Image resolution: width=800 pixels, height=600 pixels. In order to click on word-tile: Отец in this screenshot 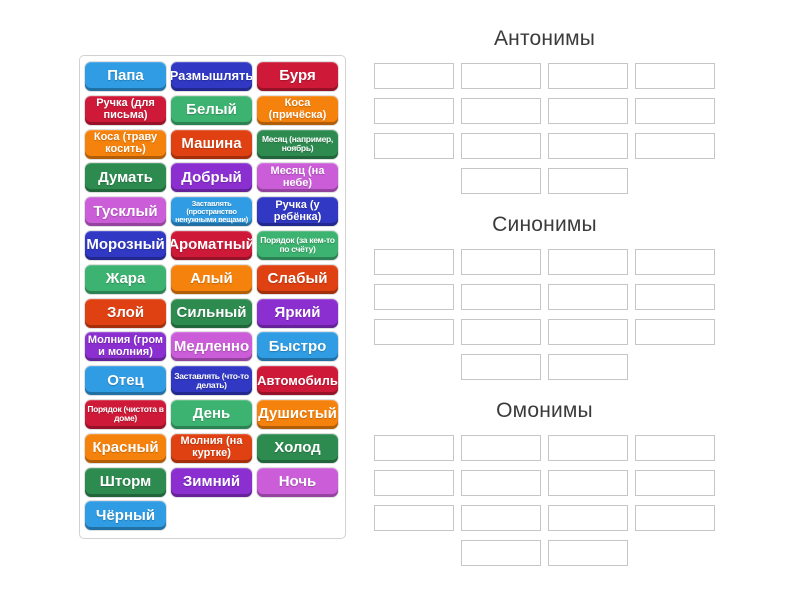, I will do `click(125, 381)`.